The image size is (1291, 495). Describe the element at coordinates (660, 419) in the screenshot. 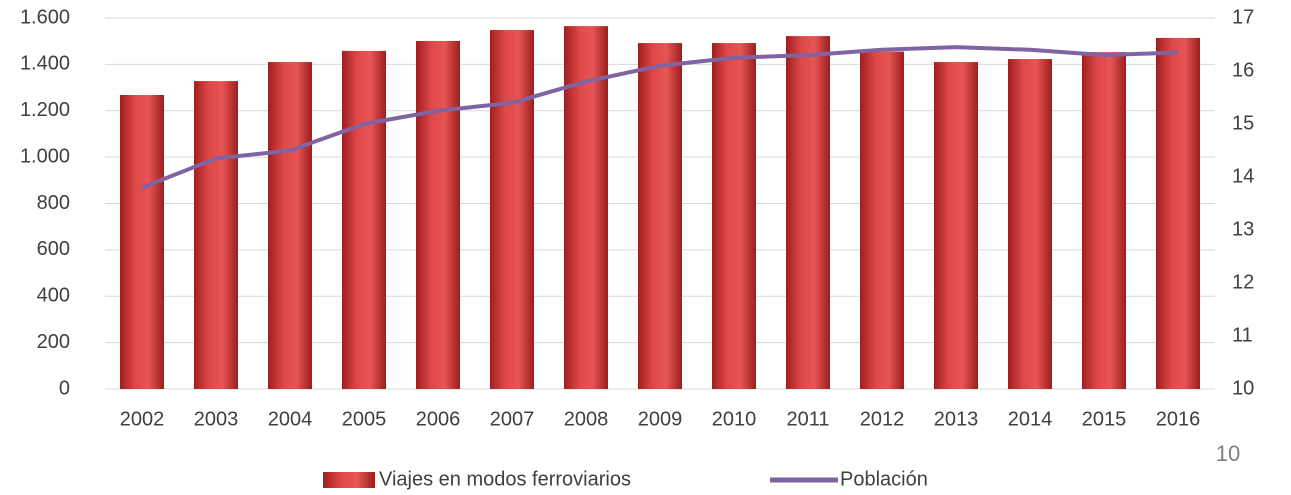

I see `x-tick-label: 2009` at that location.